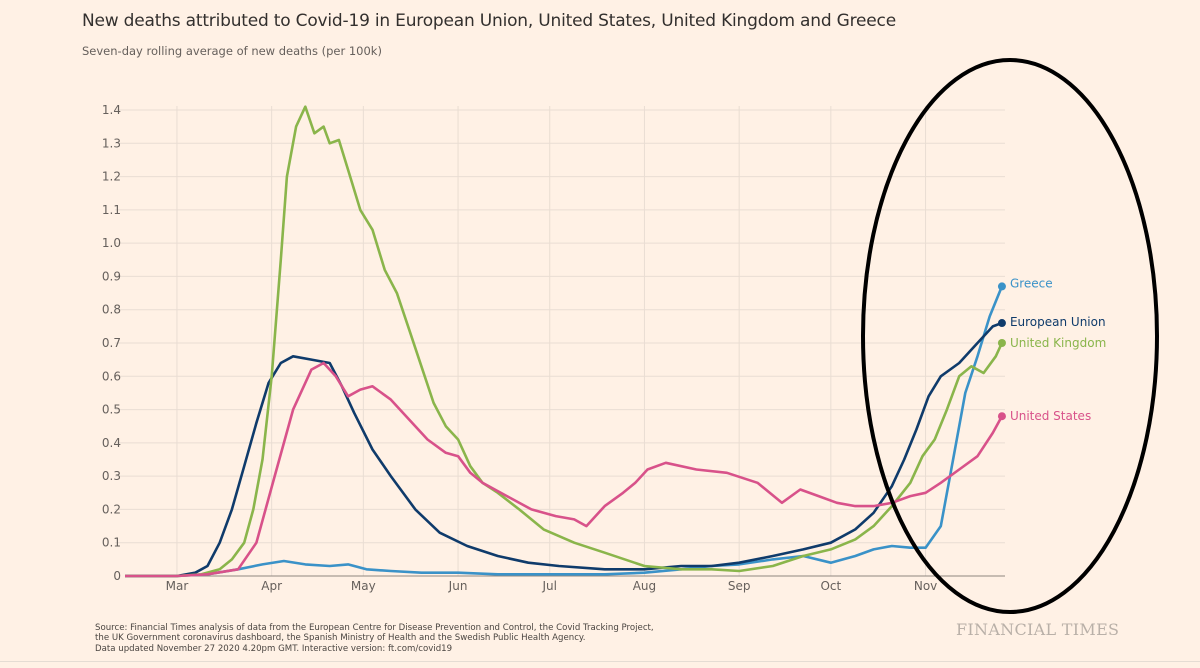 The height and width of the screenshot is (668, 1200). I want to click on y-tick-label: 0.2, so click(111, 509).